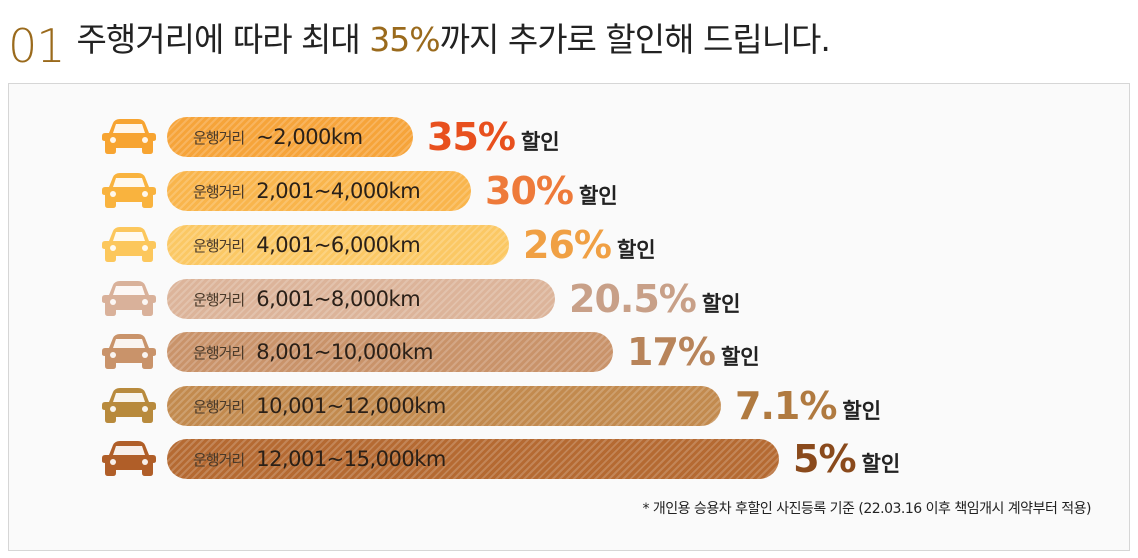 This screenshot has height=558, width=1138. I want to click on distance-bar: 운행거리 ~2,000km, so click(290, 137).